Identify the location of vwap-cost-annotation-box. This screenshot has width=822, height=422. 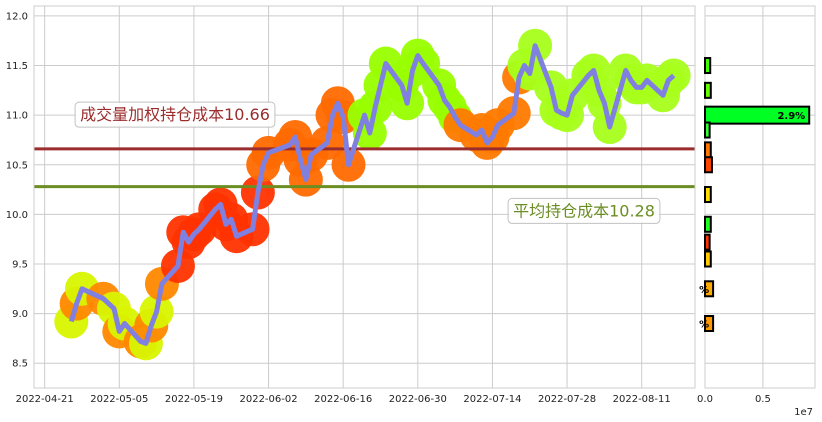
(175, 114).